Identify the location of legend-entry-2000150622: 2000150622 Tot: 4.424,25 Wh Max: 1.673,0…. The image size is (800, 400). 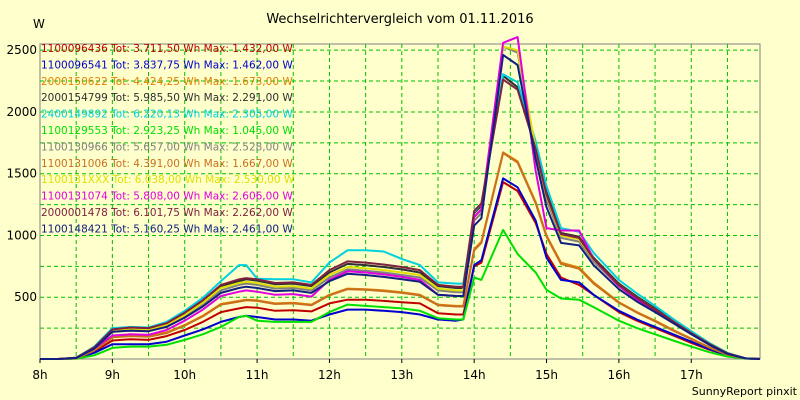
(167, 82).